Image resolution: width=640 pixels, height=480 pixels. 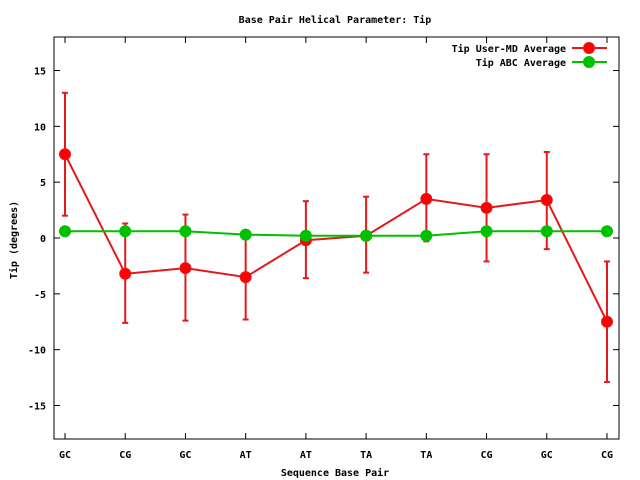 I want to click on y-tick-label: 0, so click(x=43, y=239).